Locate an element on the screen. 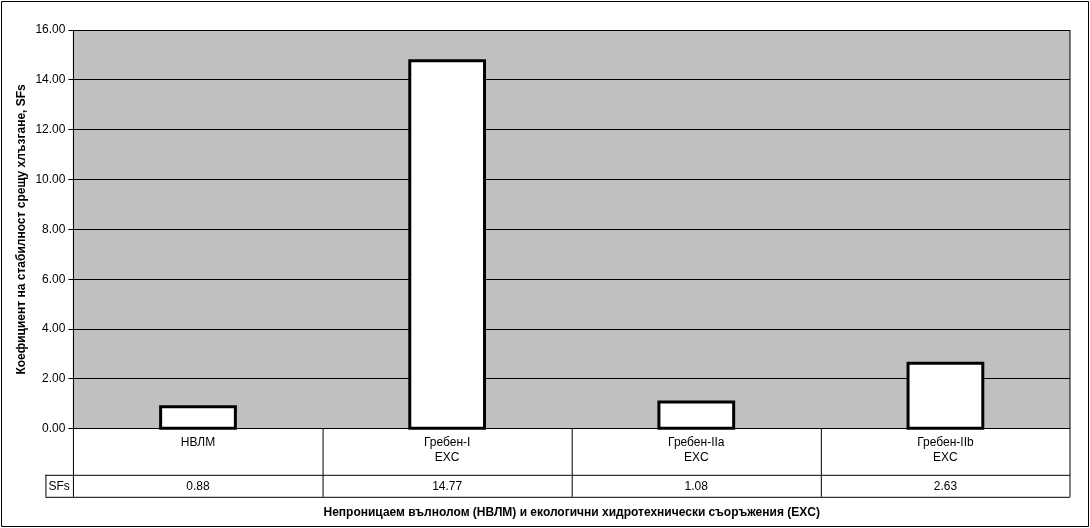  y-tick-label: 4.00 is located at coordinates (54, 328).